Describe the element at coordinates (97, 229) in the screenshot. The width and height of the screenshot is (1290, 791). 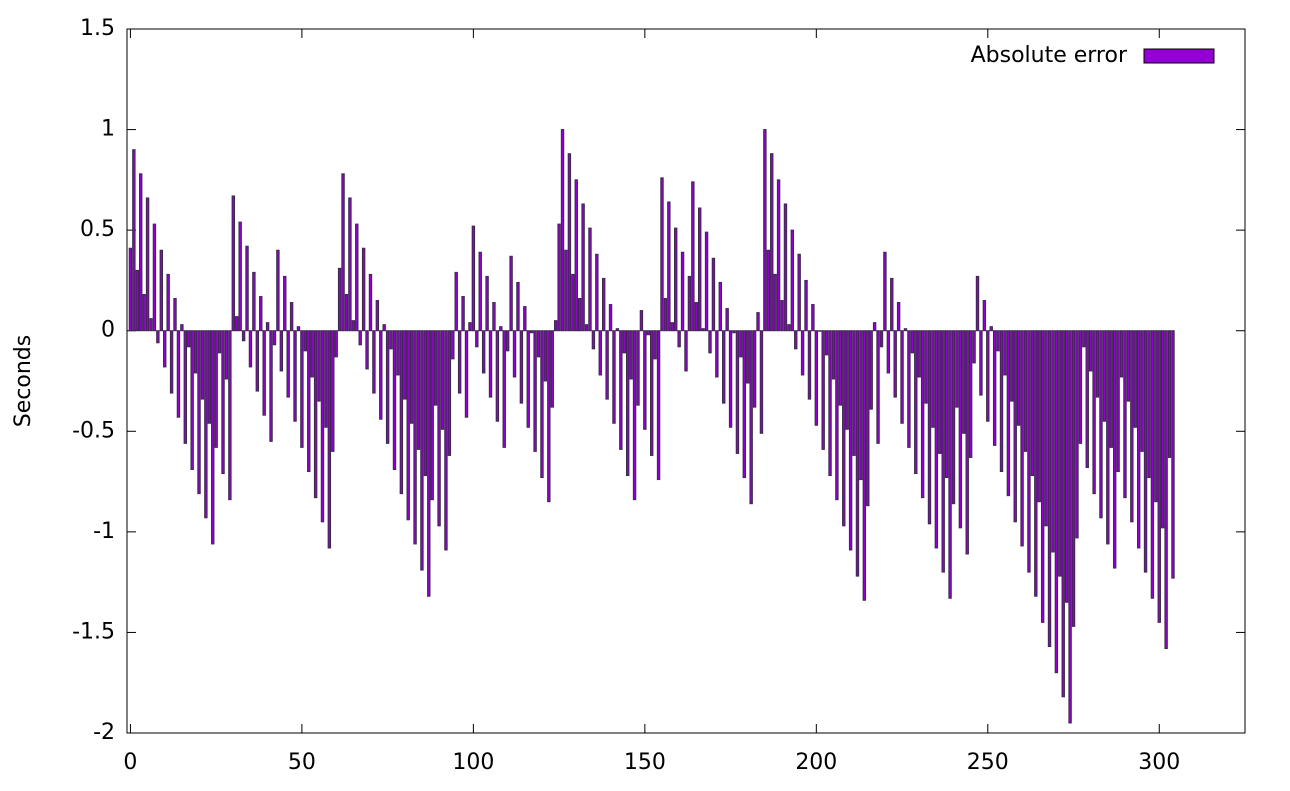
I see `y-tick-label: 0.5` at that location.